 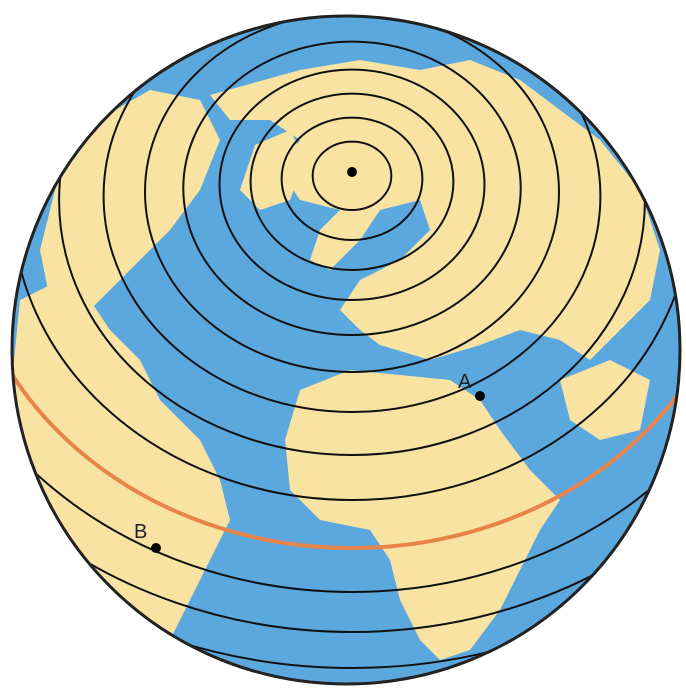 What do you see at coordinates (465, 382) in the screenshot?
I see `point-label: A` at bounding box center [465, 382].